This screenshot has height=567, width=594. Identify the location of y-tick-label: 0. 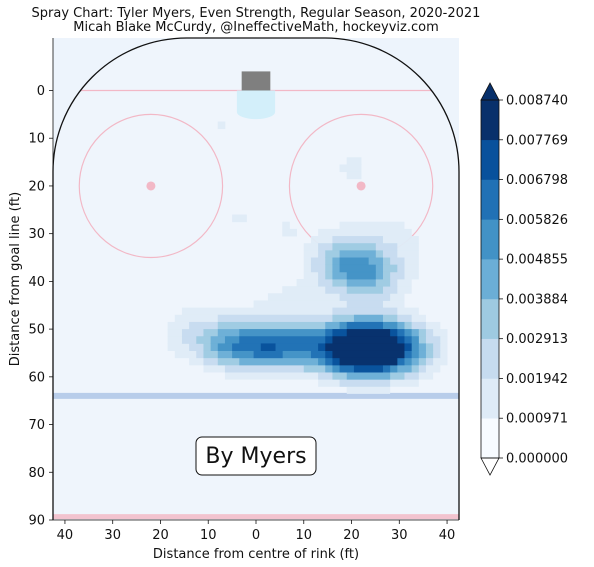
(41, 91).